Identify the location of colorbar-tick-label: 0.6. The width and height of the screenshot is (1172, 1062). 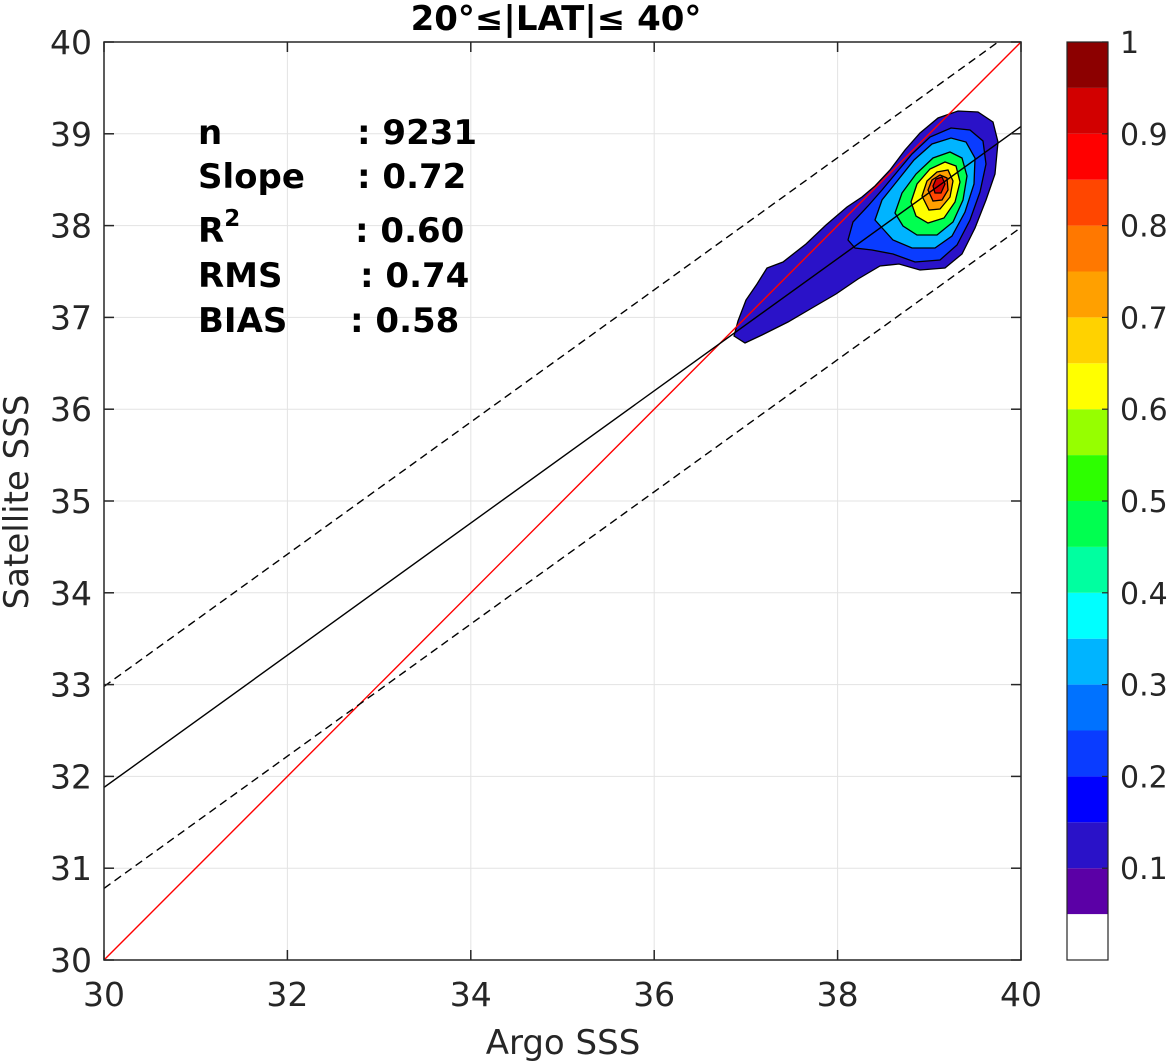
(1144, 410).